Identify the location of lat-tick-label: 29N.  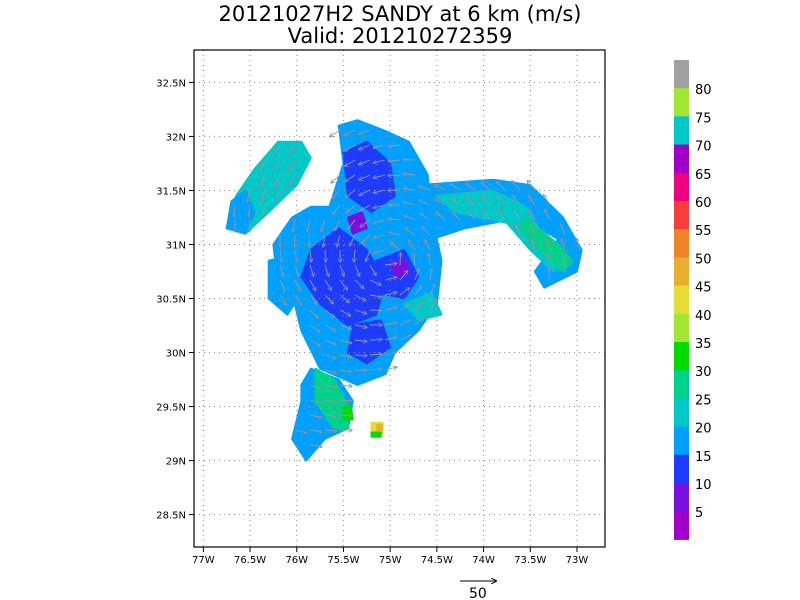
(176, 462).